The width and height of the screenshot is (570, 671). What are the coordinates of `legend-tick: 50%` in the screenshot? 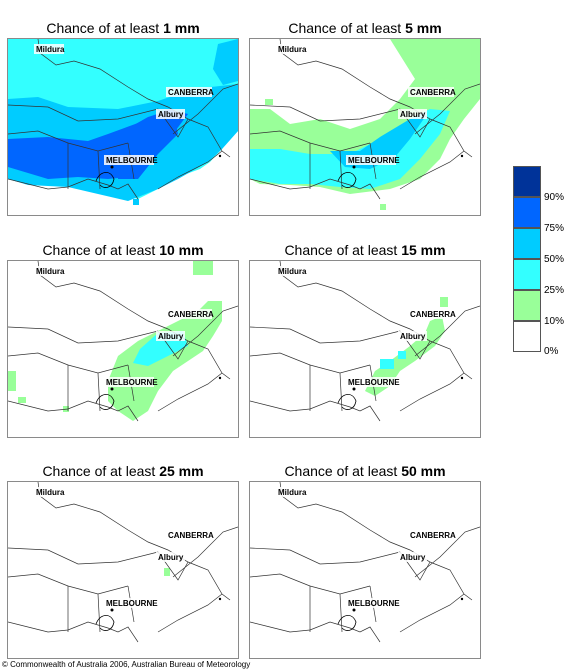 It's located at (554, 259).